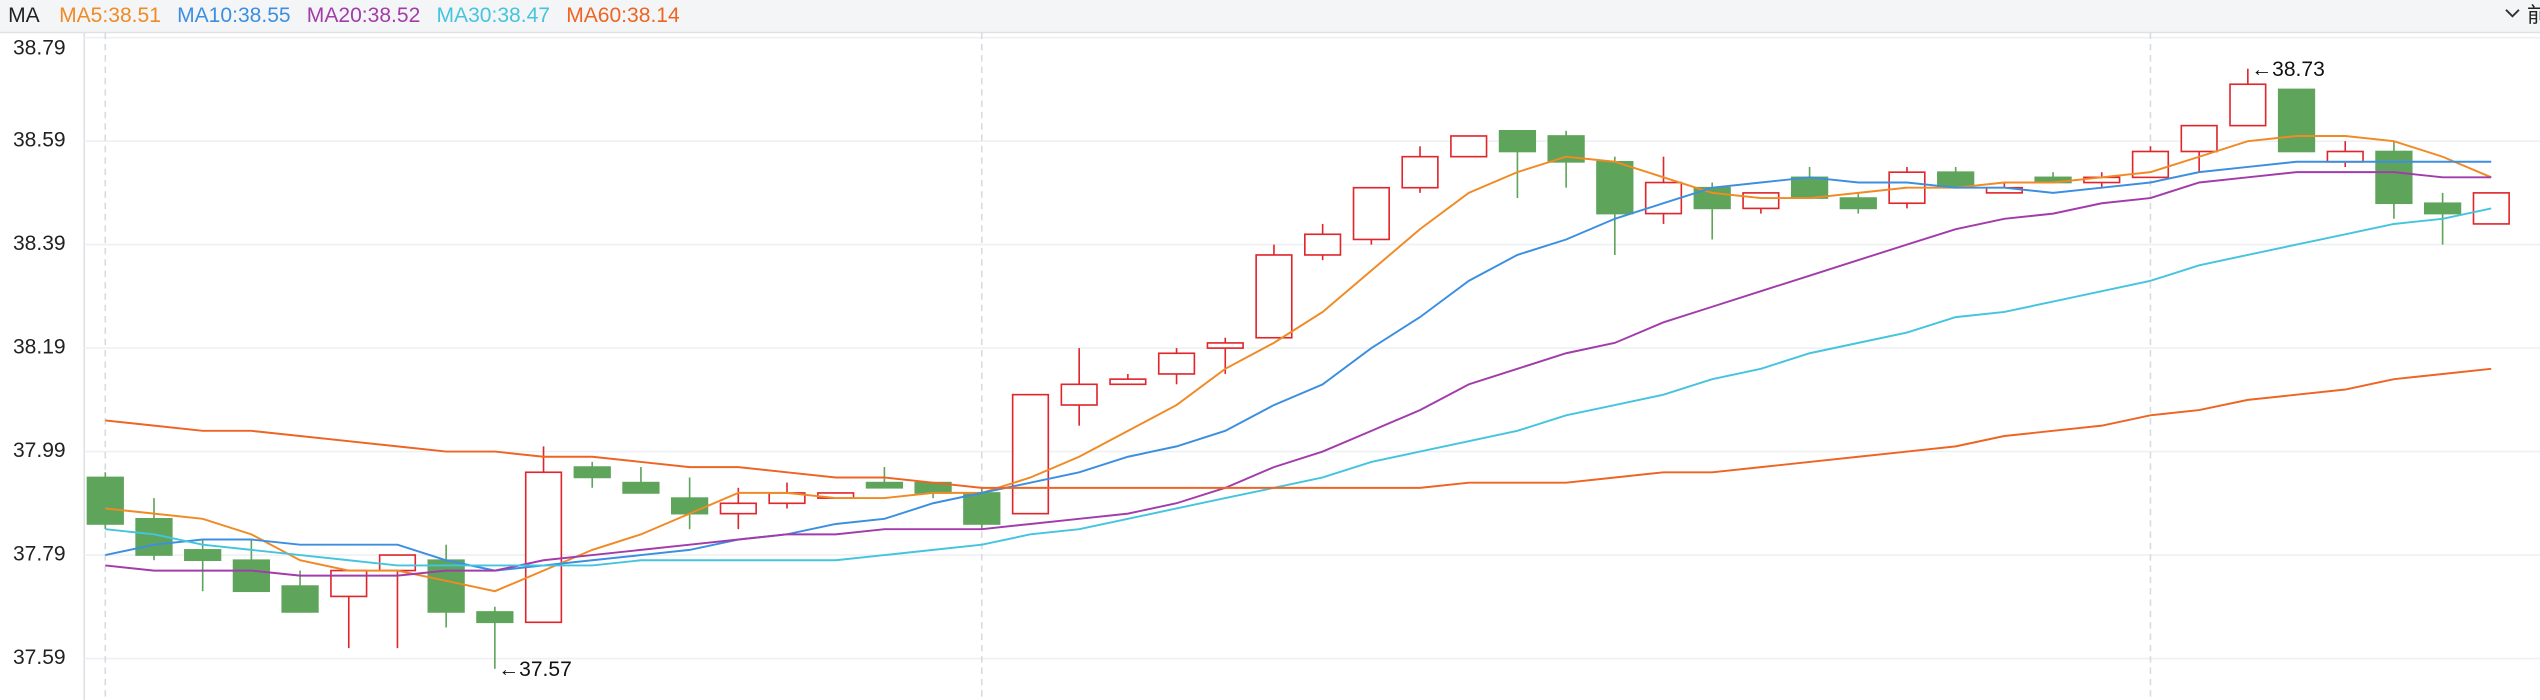 The image size is (2540, 700). Describe the element at coordinates (39, 450) in the screenshot. I see `y-tick-label: 37.99` at that location.